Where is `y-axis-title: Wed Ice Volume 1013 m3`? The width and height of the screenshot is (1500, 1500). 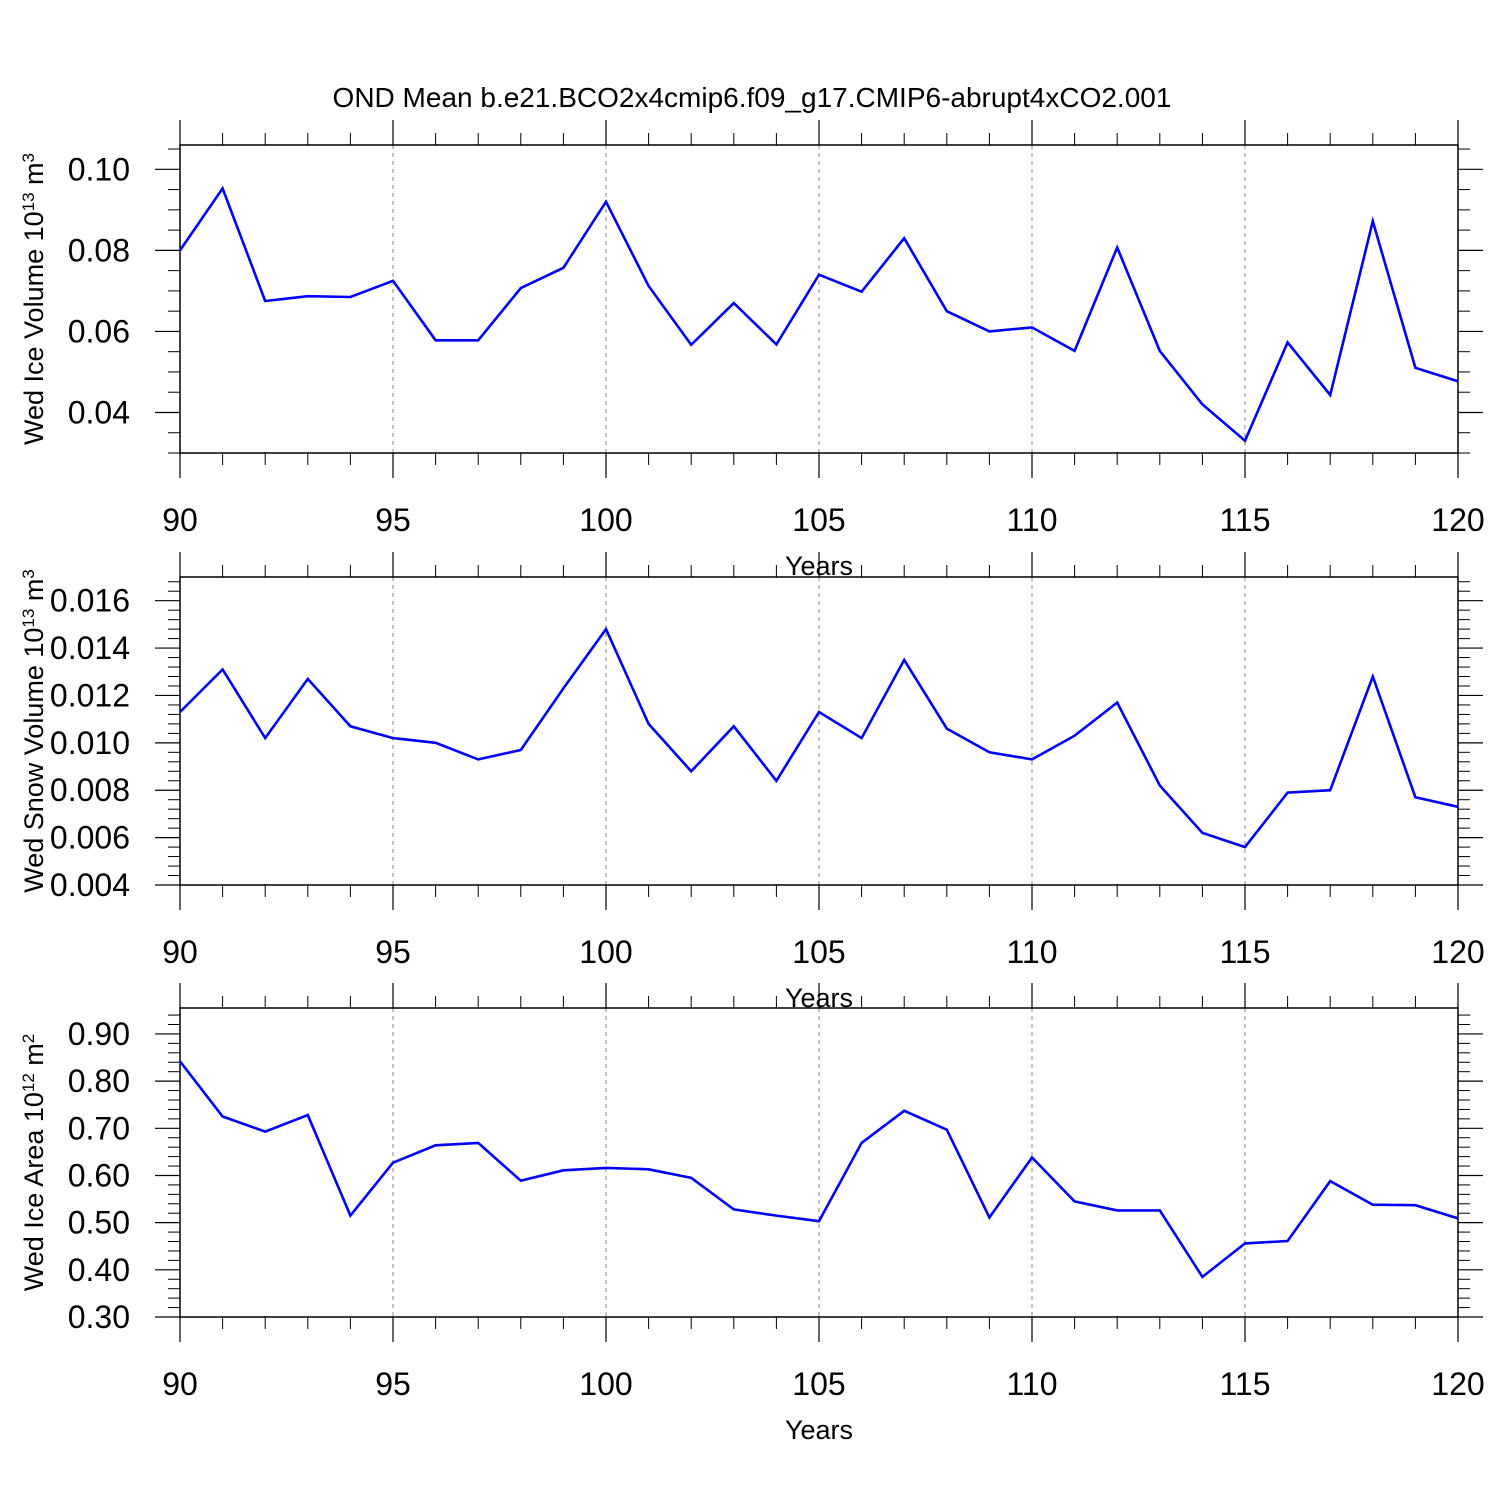 y-axis-title: Wed Ice Volume 1013 m3 is located at coordinates (34, 299).